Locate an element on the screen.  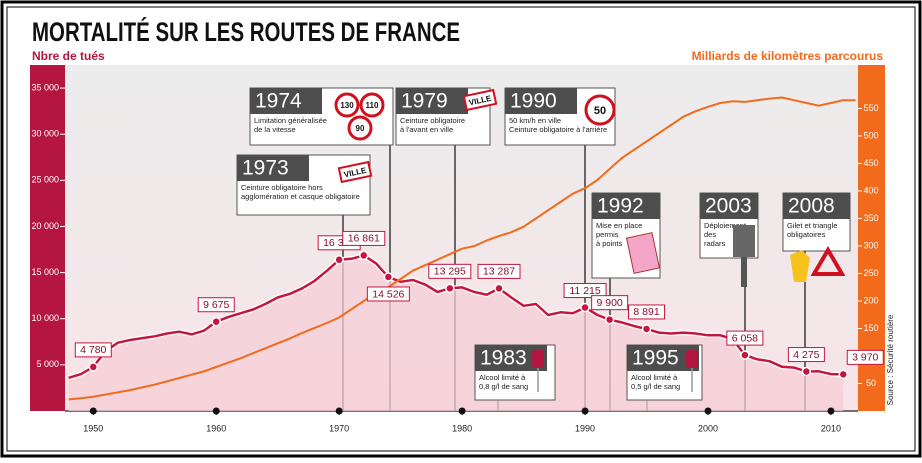
annotation-year: 1974 is located at coordinates (278, 101).